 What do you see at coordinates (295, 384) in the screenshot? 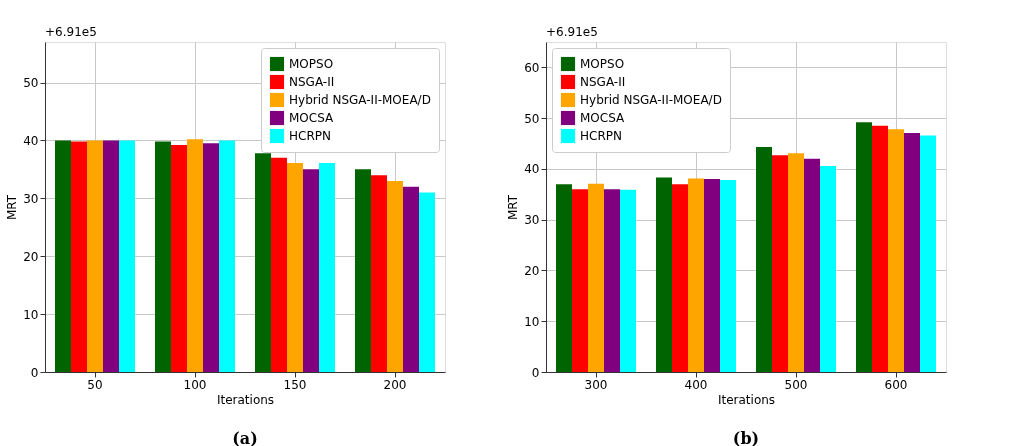
I see `x-tick-label: 150` at bounding box center [295, 384].